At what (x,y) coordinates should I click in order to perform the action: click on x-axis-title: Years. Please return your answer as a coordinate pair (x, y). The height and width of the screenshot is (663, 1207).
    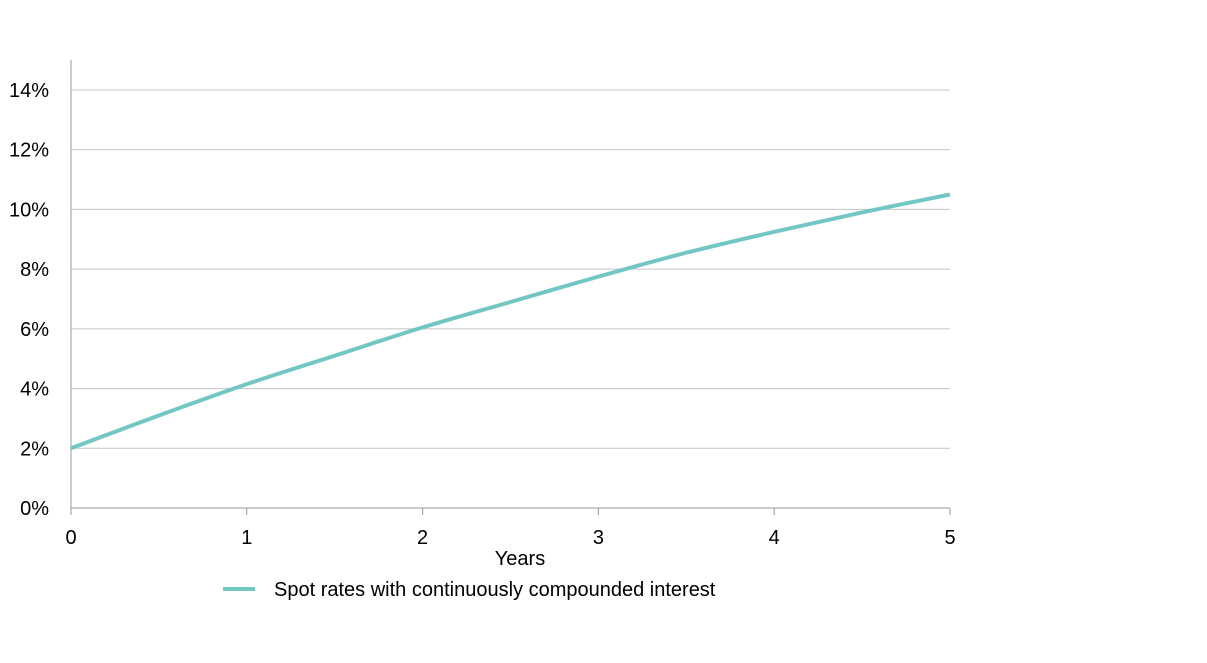
    Looking at the image, I should click on (520, 559).